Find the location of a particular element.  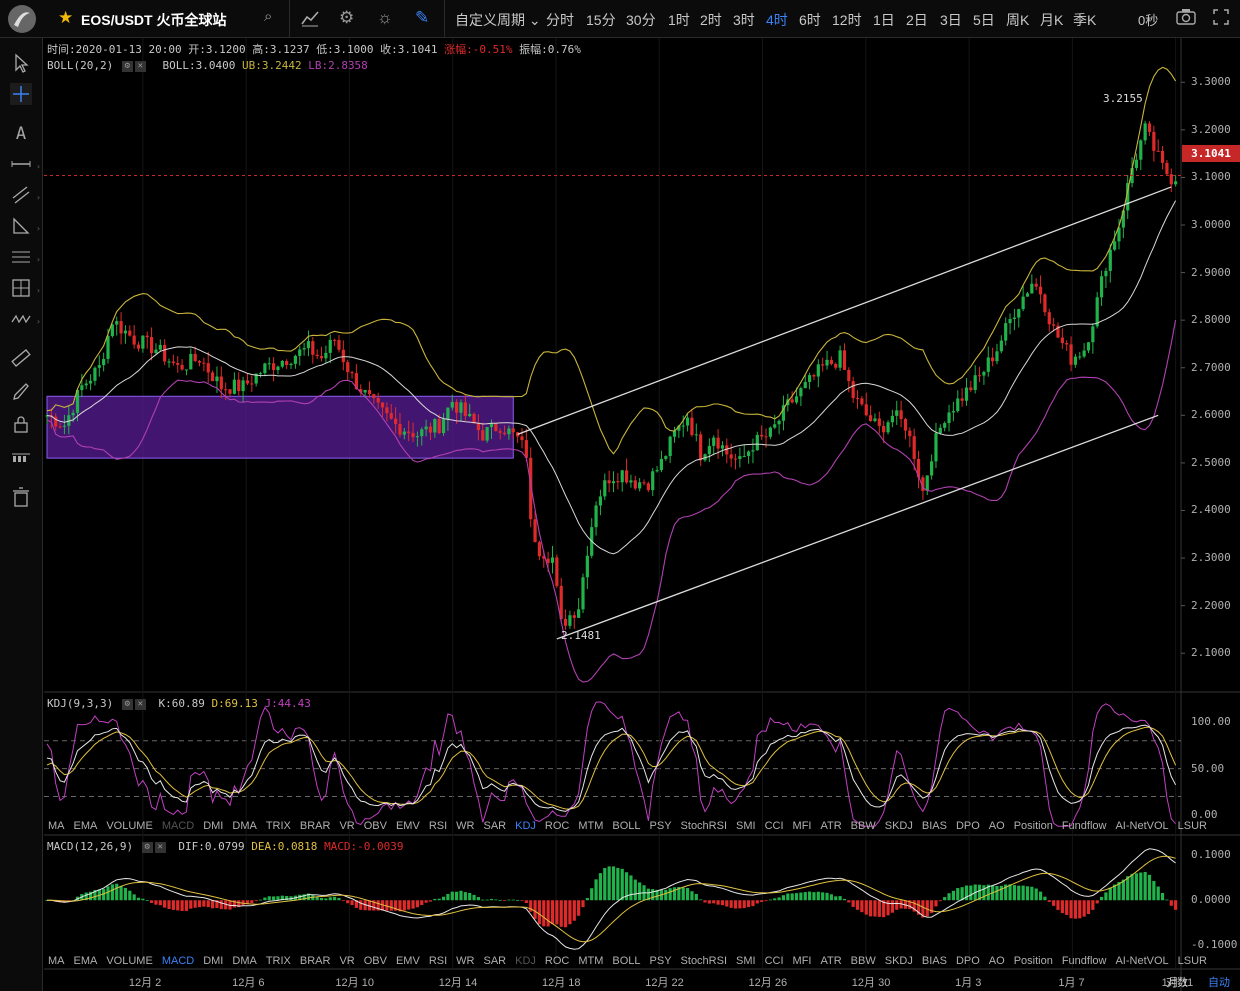

parallel-channel-icon is located at coordinates (21, 195).